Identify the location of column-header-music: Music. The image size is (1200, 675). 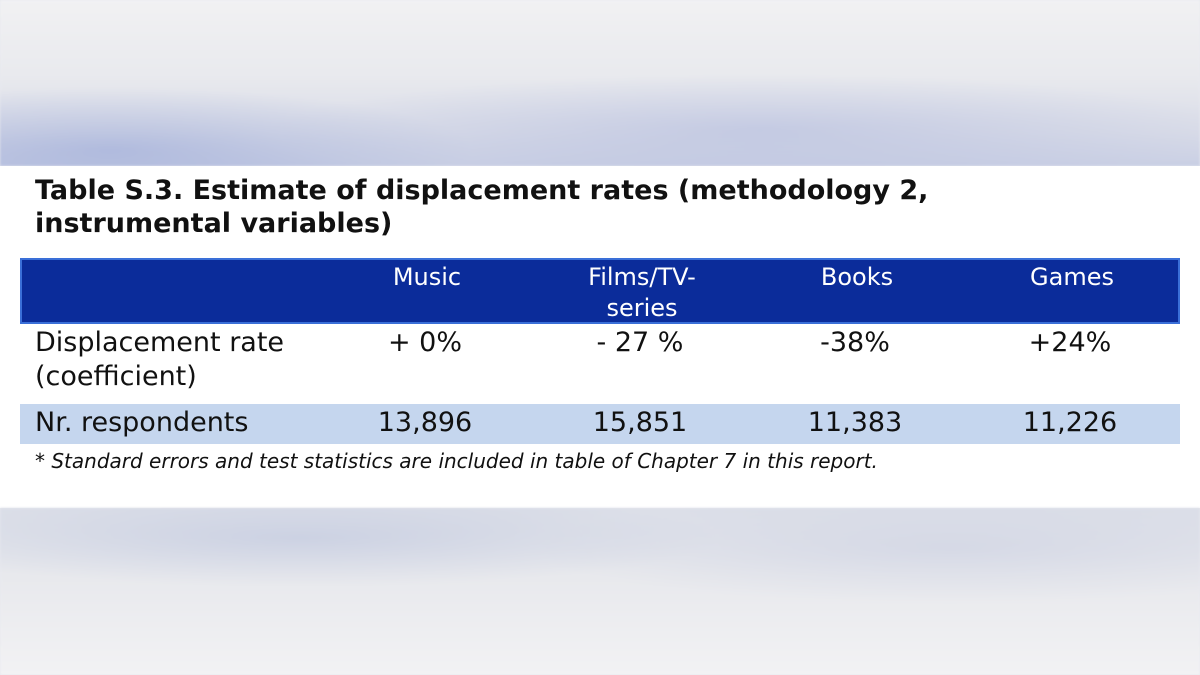
(427, 277).